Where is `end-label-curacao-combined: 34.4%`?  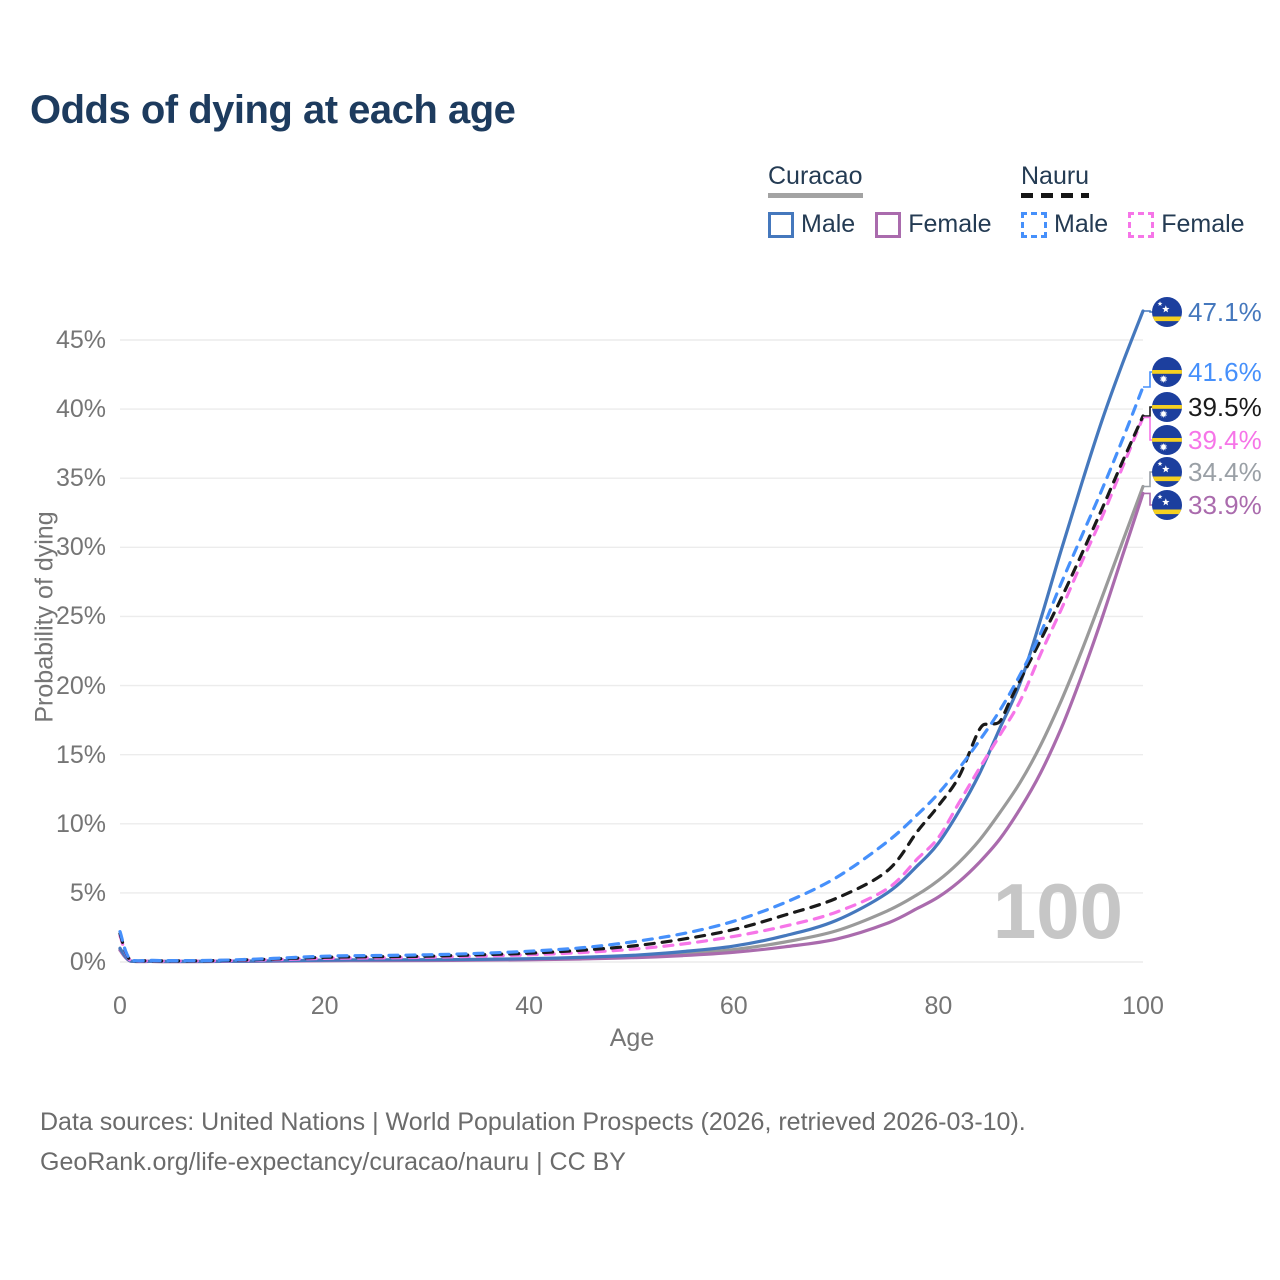 end-label-curacao-combined: 34.4% is located at coordinates (1207, 472).